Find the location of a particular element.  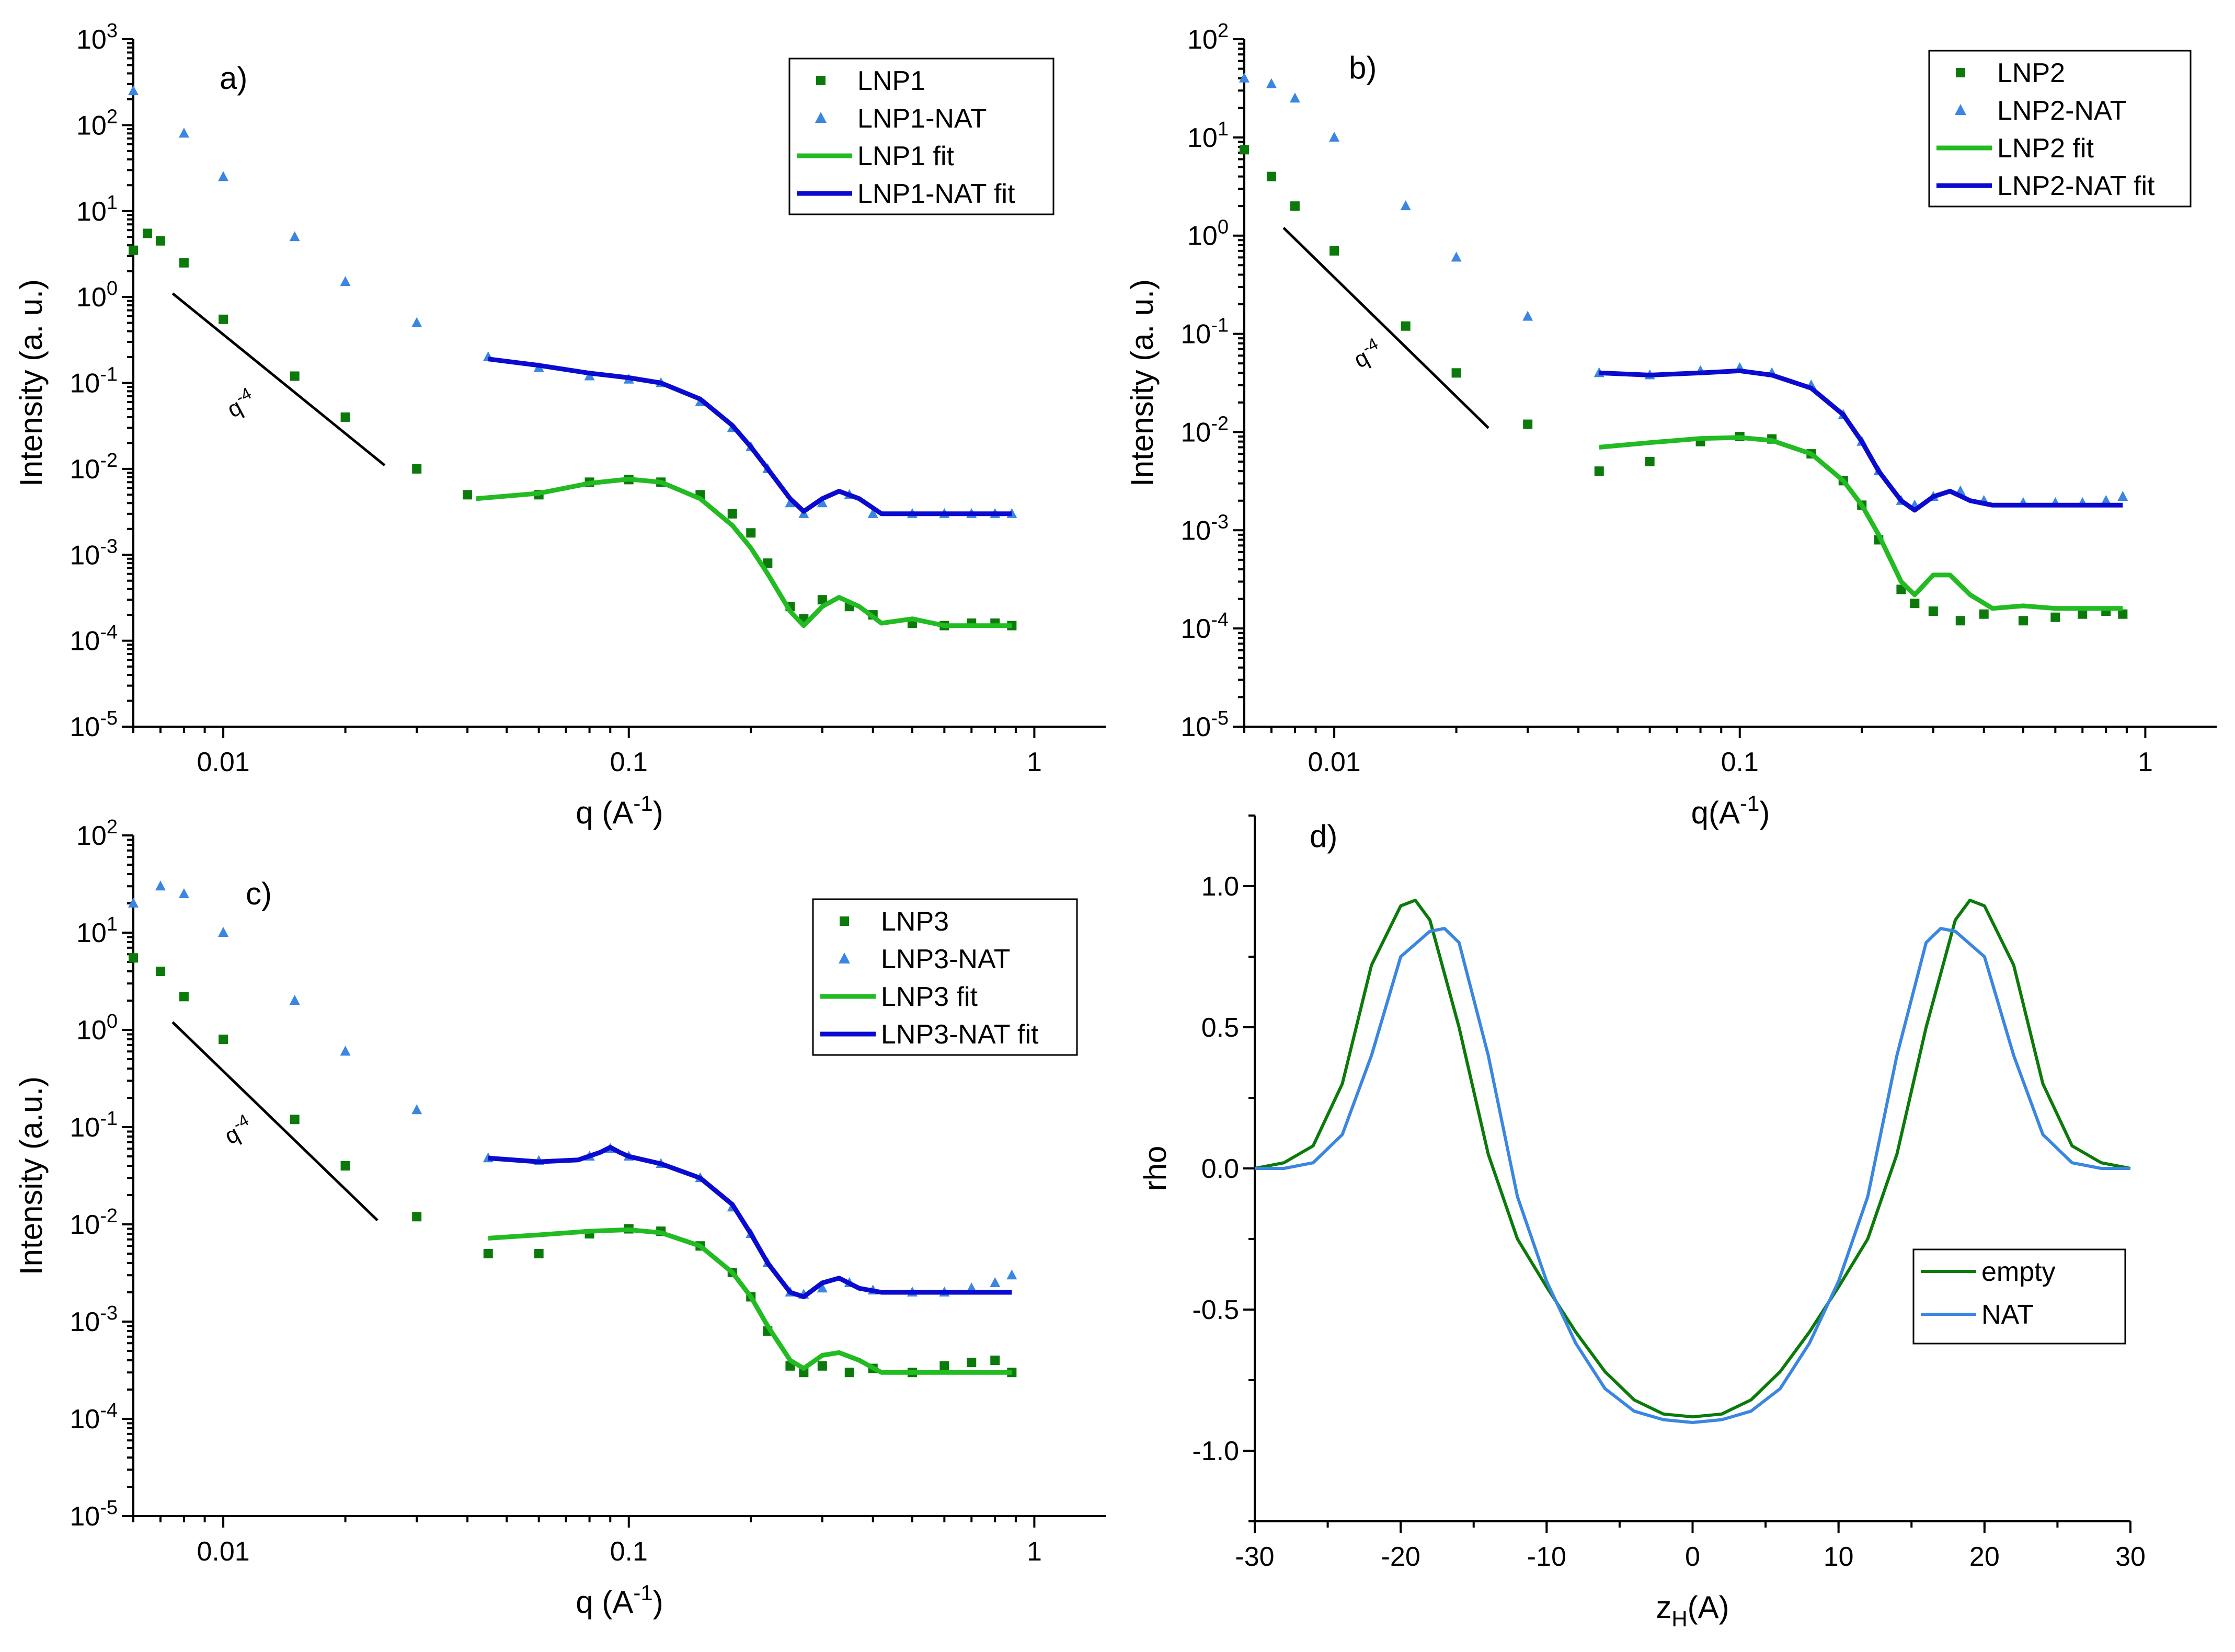

legend: LNP3 LNP3-NAT LNP3 fit LNP3-NAT fit is located at coordinates (945, 977).